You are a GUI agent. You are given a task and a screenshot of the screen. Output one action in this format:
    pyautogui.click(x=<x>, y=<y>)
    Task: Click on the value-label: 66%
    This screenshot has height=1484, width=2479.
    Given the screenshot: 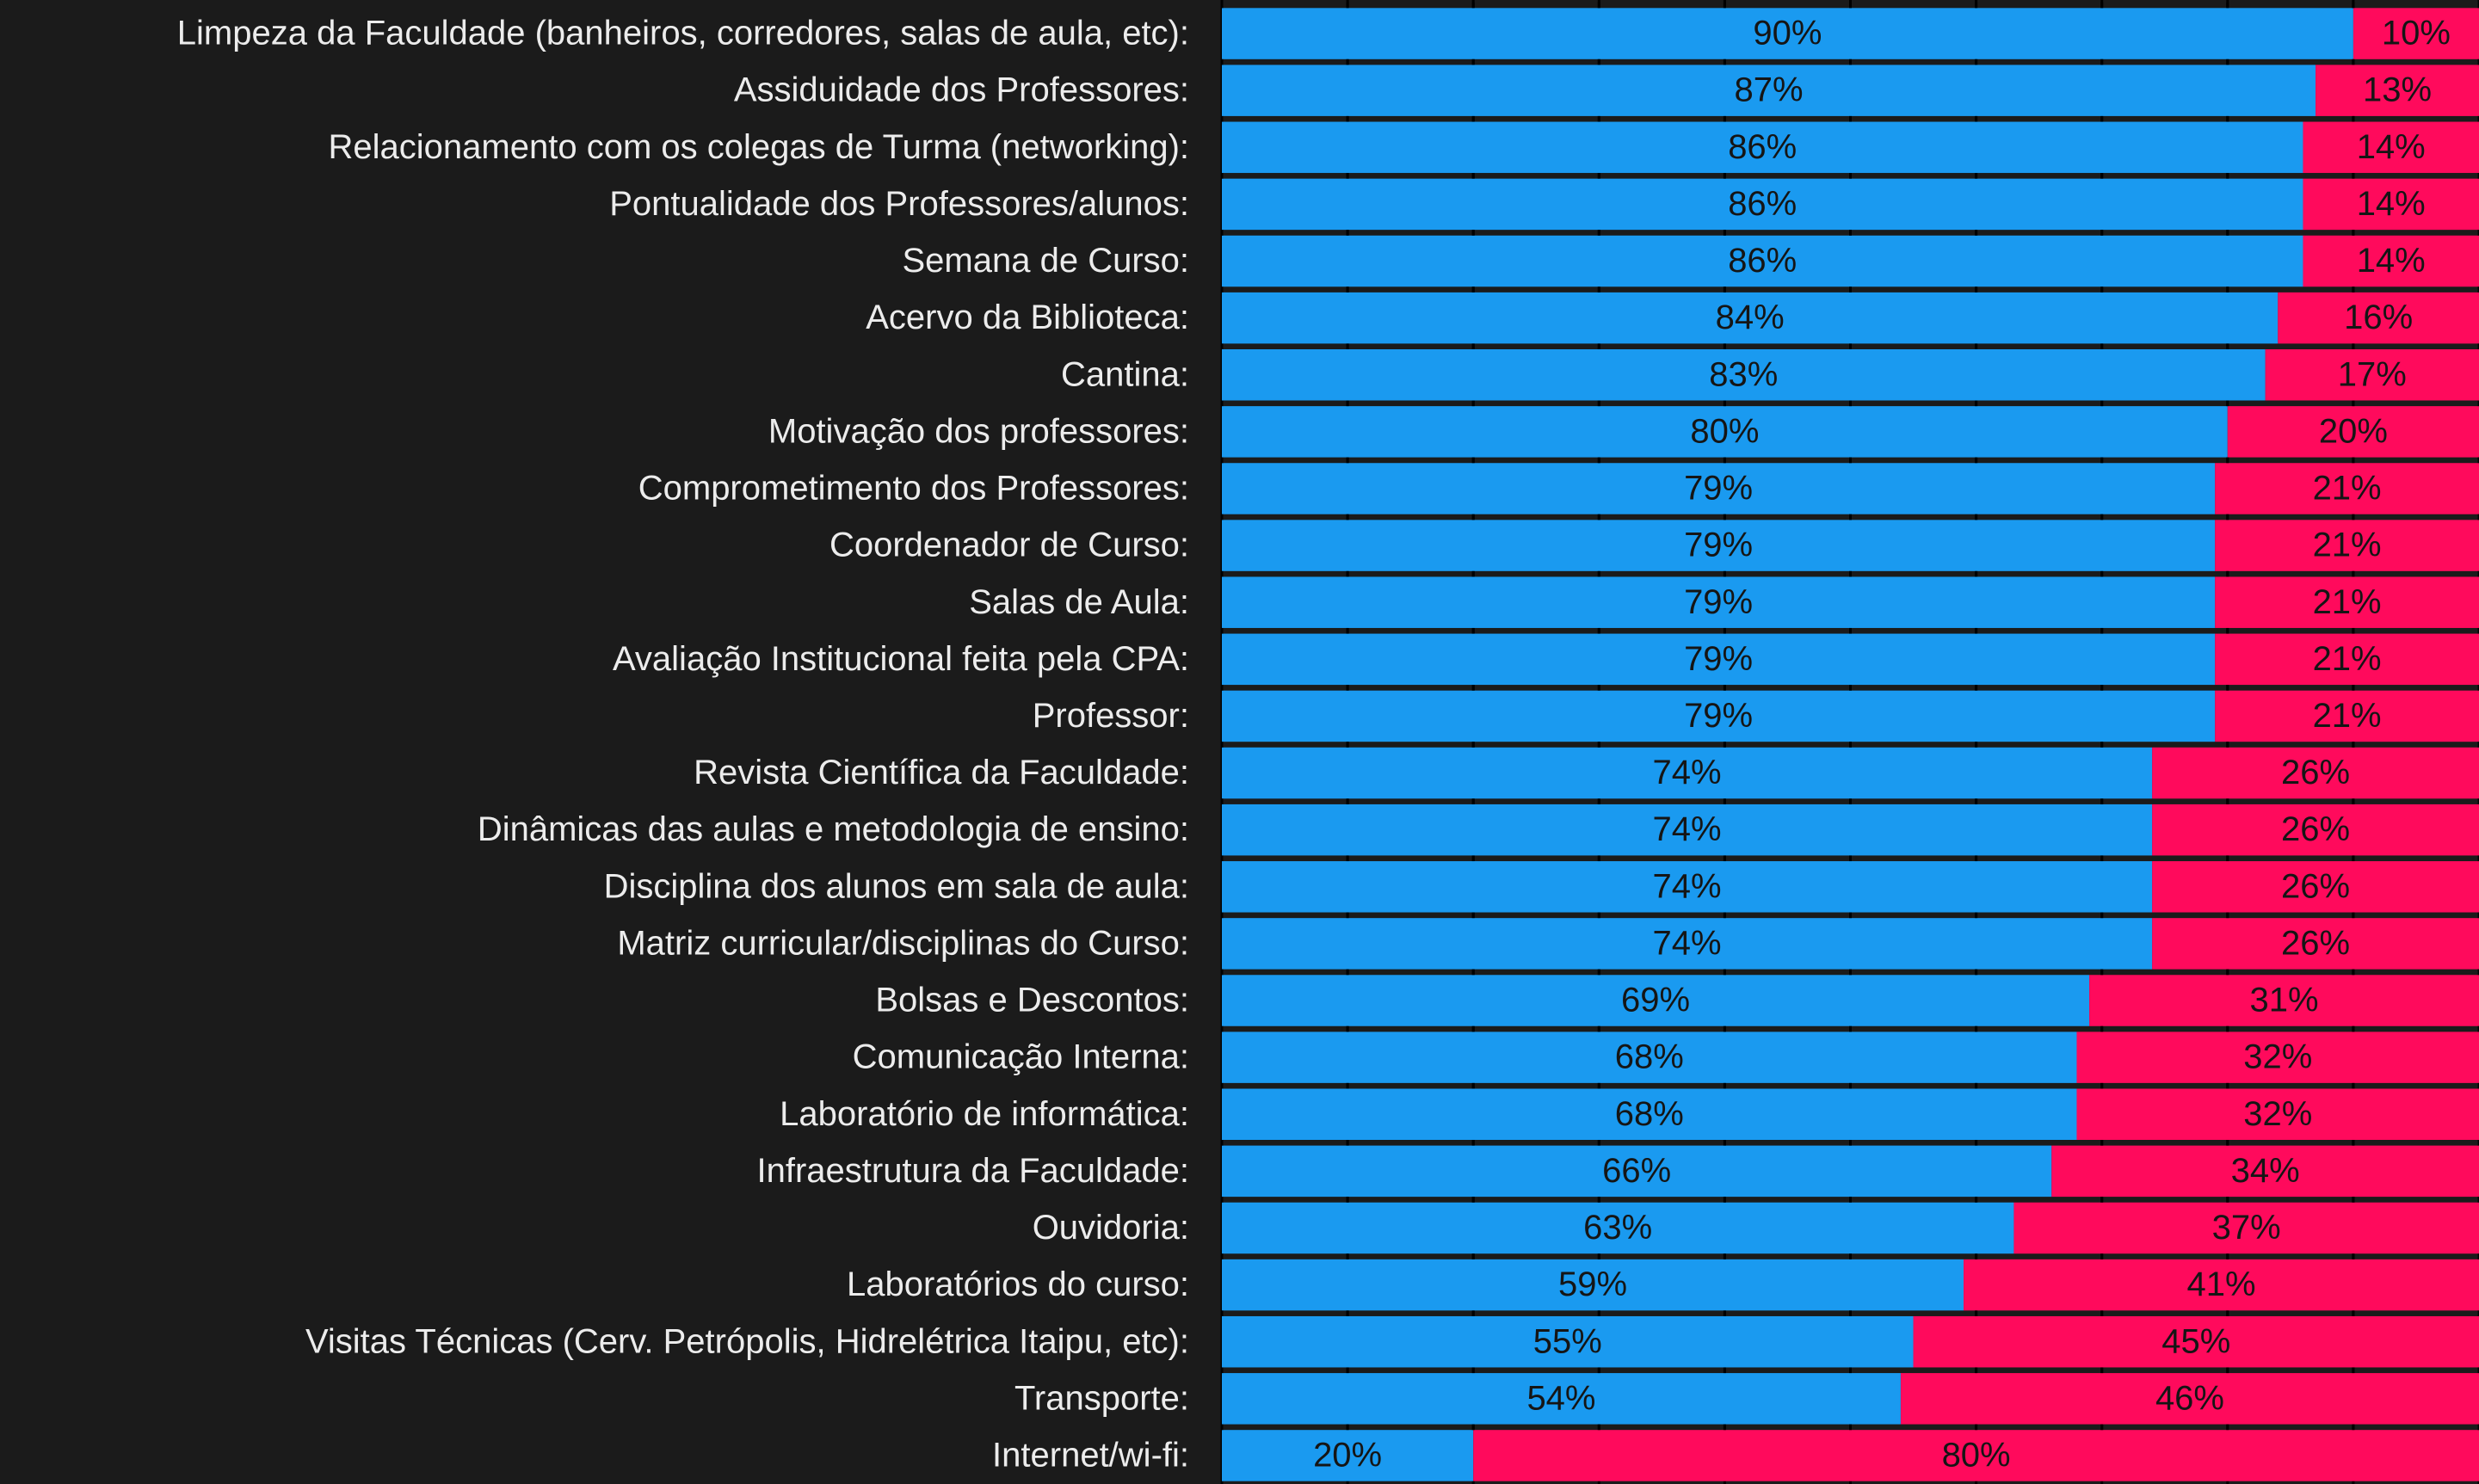 What is the action you would take?
    pyautogui.click(x=1636, y=1171)
    